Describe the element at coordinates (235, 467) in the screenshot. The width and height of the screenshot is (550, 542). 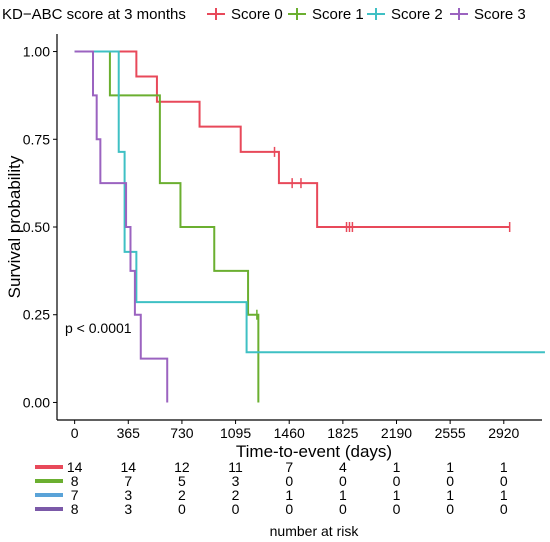
I see `risk-count: 11` at that location.